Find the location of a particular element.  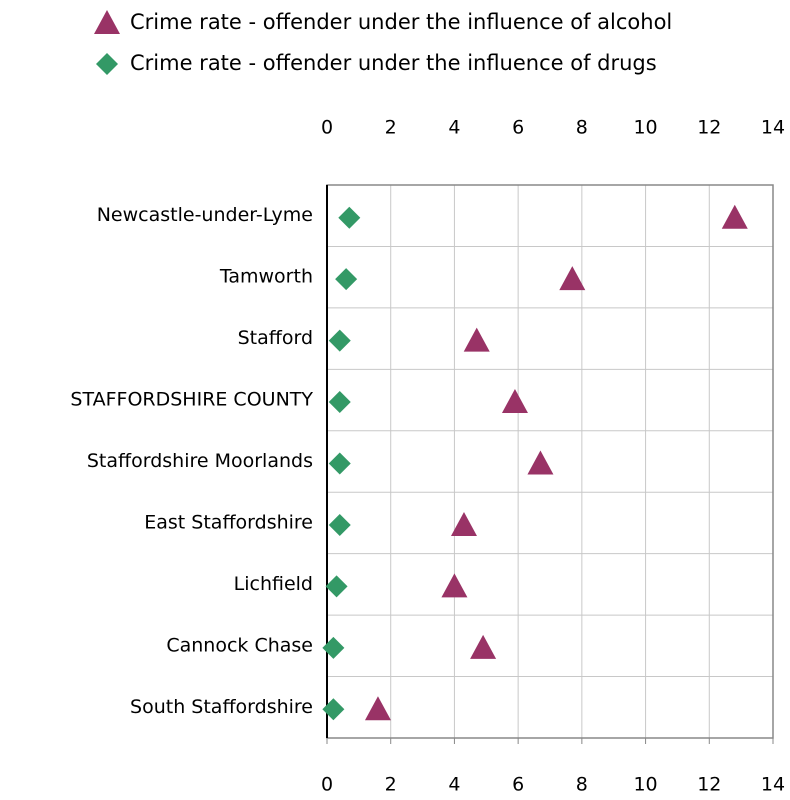

x-tick-label-top: 8 is located at coordinates (582, 128).